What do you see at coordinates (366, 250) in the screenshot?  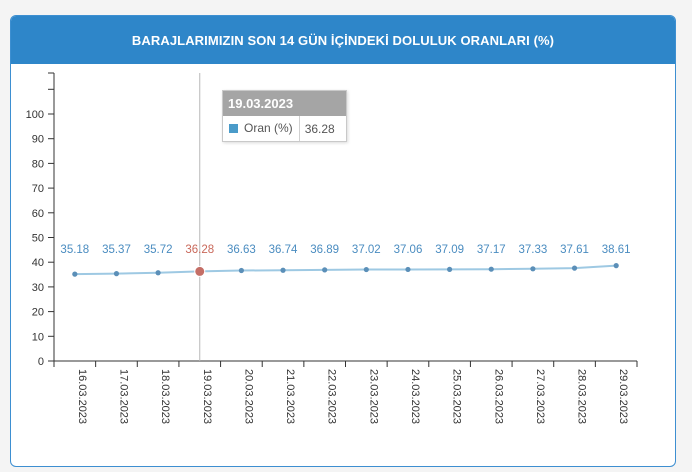 I see `data-label: 37.02` at bounding box center [366, 250].